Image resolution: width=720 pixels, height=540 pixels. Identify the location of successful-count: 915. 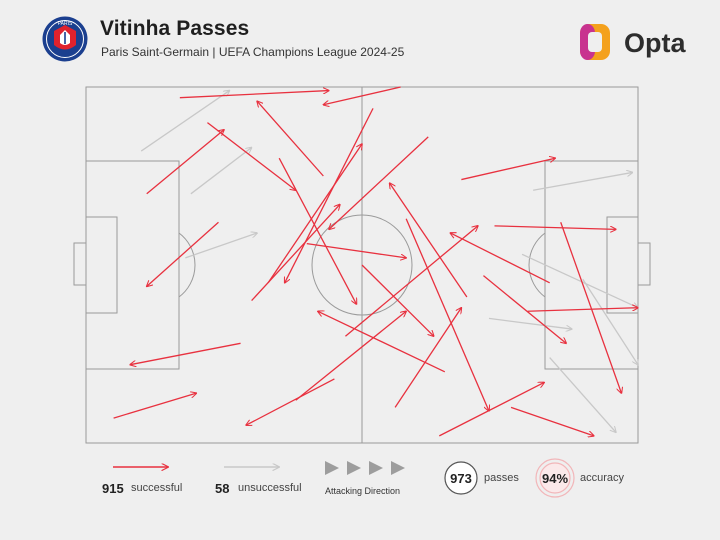
(113, 488).